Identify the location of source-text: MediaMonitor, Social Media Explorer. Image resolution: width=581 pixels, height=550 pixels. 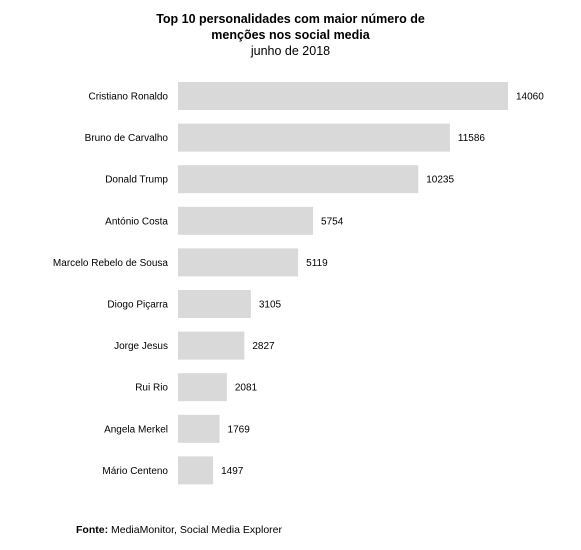
(195, 530).